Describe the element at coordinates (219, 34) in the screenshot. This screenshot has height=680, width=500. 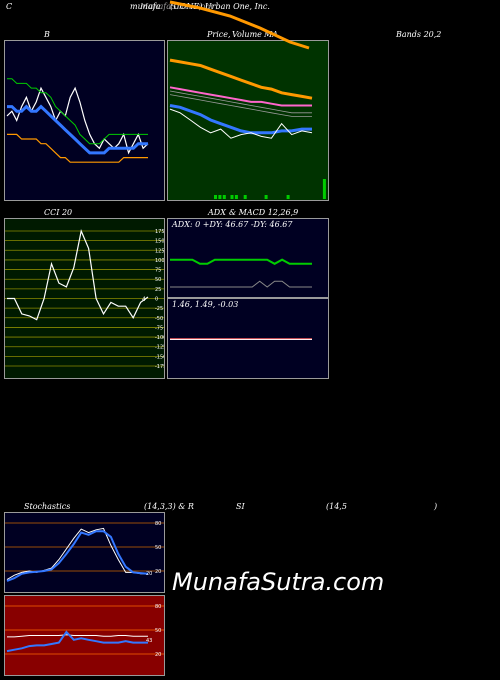
I see `price-title: Price,` at that location.